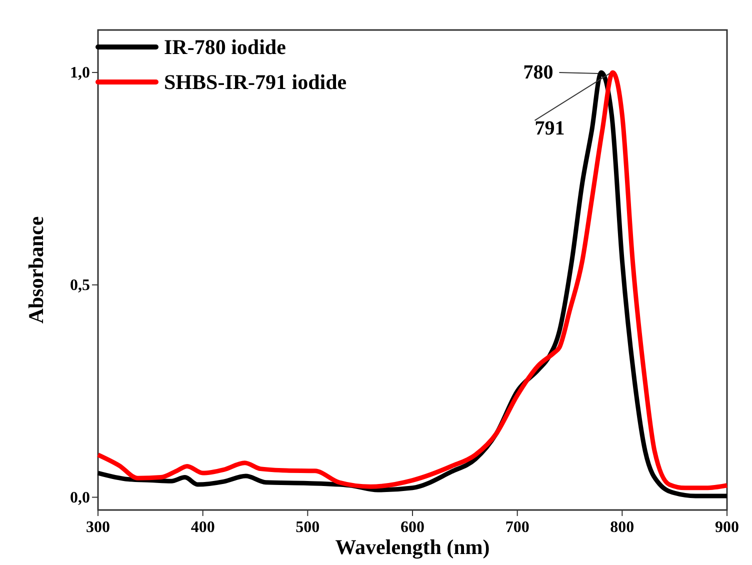  What do you see at coordinates (308, 527) in the screenshot?
I see `x-tick-label: 500` at bounding box center [308, 527].